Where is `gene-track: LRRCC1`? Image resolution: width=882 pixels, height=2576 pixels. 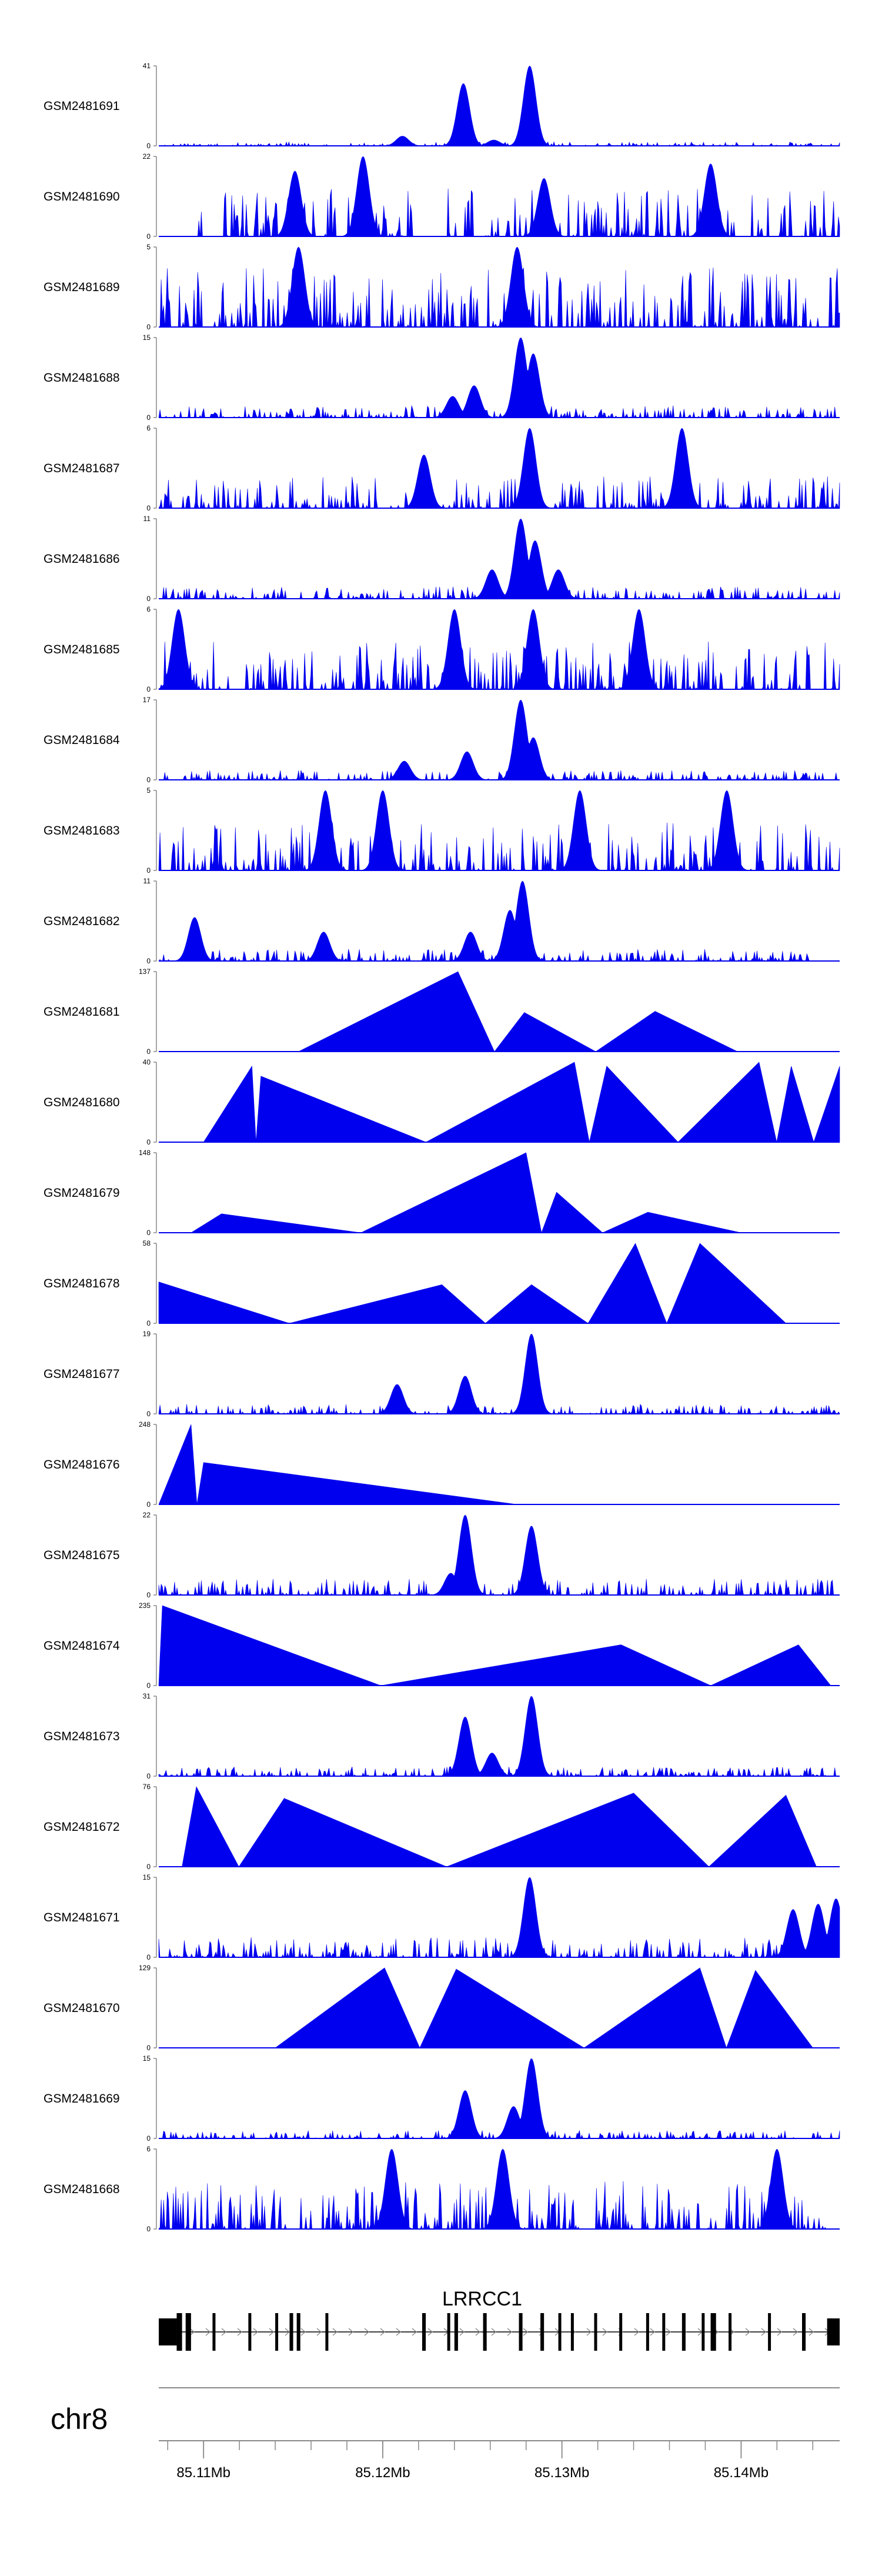
gene-track: LRRCC1 is located at coordinates (499, 2319).